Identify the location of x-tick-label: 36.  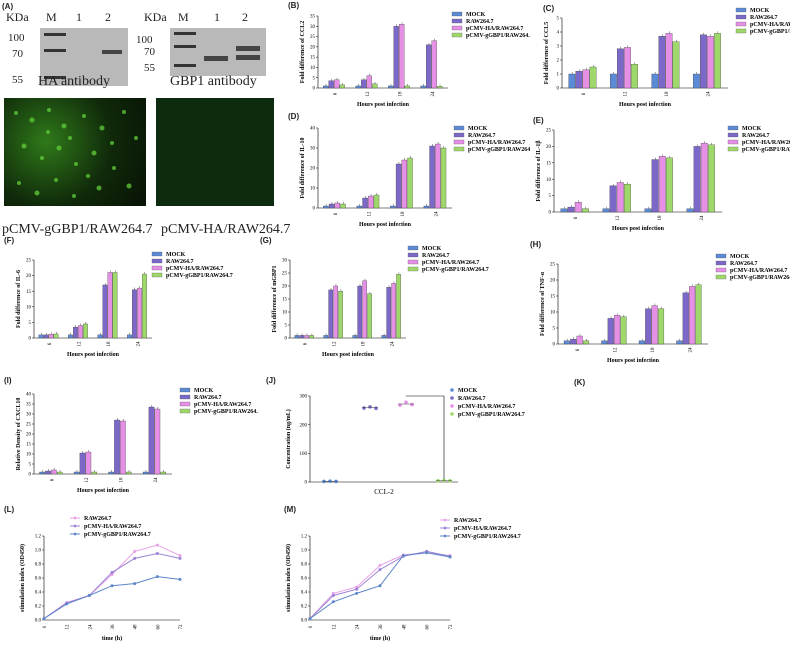
(381, 627).